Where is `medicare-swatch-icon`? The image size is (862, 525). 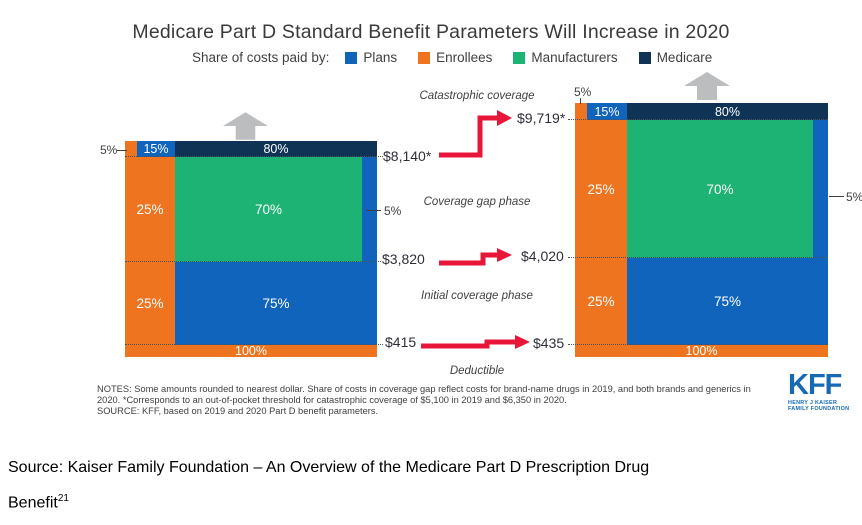 medicare-swatch-icon is located at coordinates (644, 57).